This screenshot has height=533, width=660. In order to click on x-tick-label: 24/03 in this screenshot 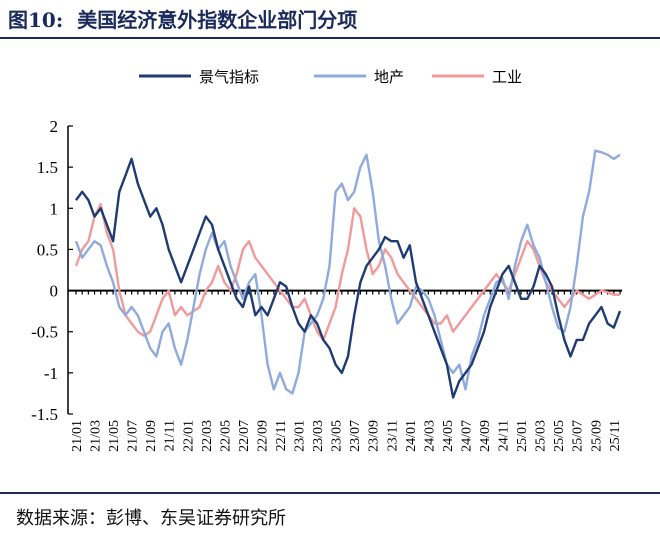, I will do `click(429, 436)`.